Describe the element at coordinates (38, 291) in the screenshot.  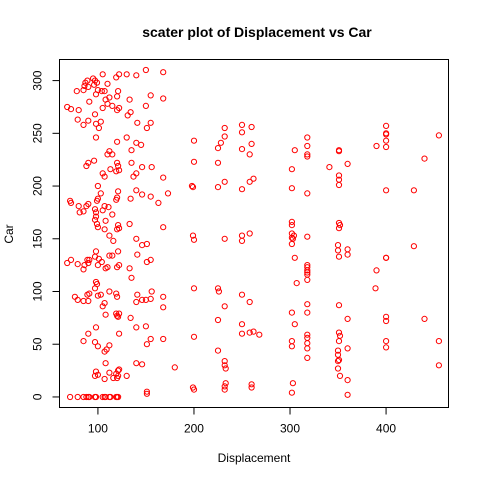
I see `y-tick-label: 100` at that location.